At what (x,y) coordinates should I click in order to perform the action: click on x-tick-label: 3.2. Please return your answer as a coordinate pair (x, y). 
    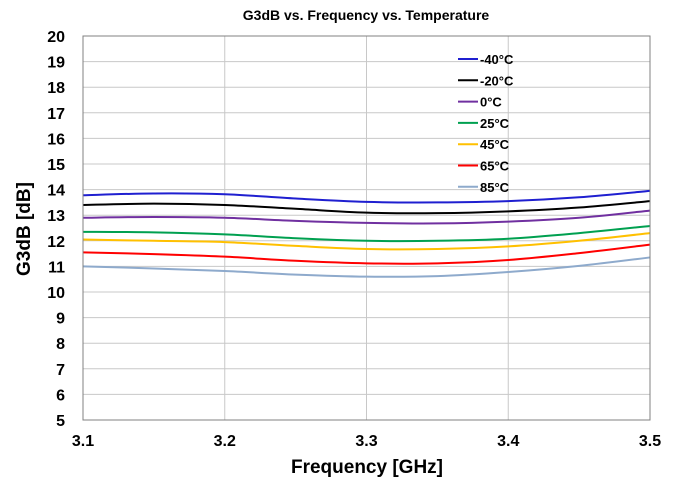
    Looking at the image, I should click on (225, 441).